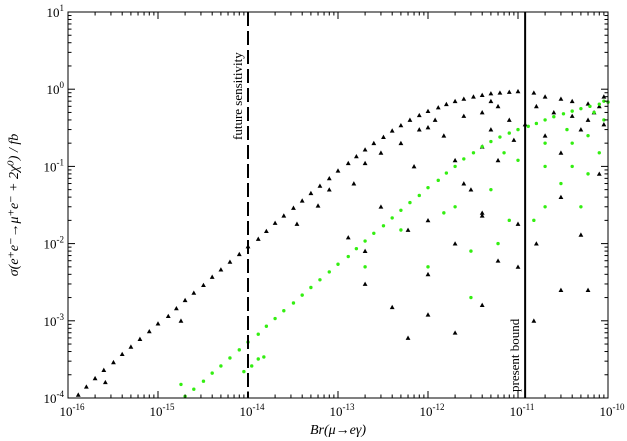 Image resolution: width=627 pixels, height=441 pixels. I want to click on x-tick-label: 10-16, so click(72, 410).